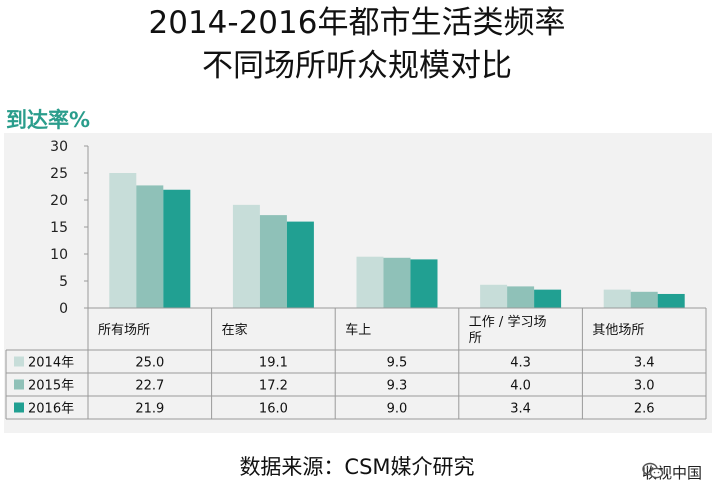 The height and width of the screenshot is (502, 714). Describe the element at coordinates (357, 66) in the screenshot. I see `chart-subtitle: 不同场所听众规模对比` at that location.